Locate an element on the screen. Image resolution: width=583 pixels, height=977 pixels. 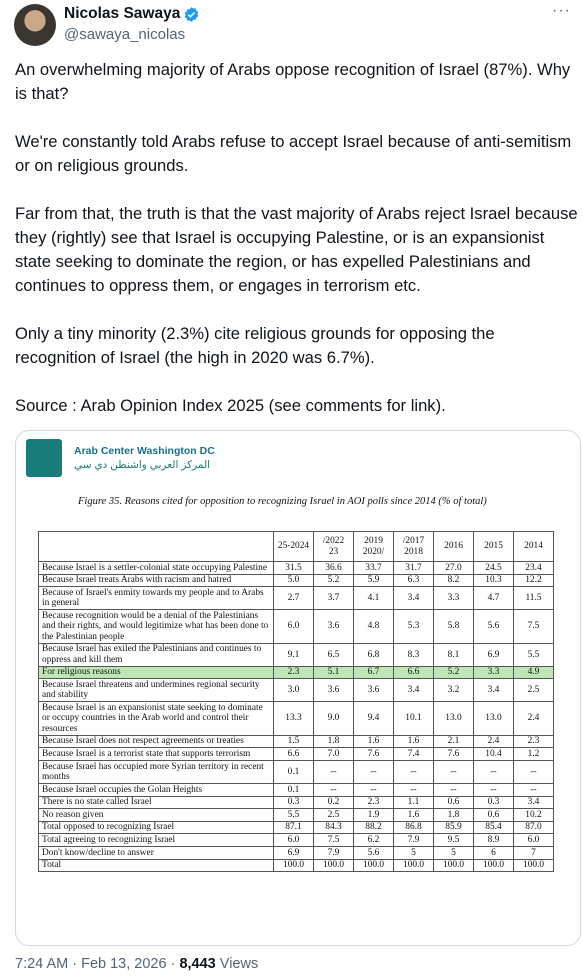
cell: 6 is located at coordinates (493, 852).